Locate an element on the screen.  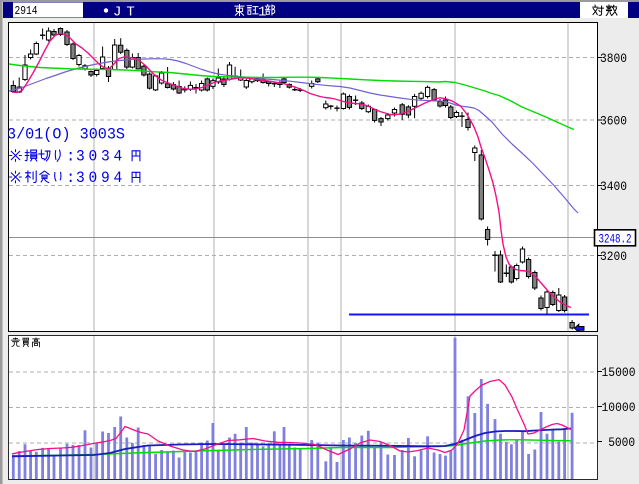
svg-text: 15000 is located at coordinates (619, 372).